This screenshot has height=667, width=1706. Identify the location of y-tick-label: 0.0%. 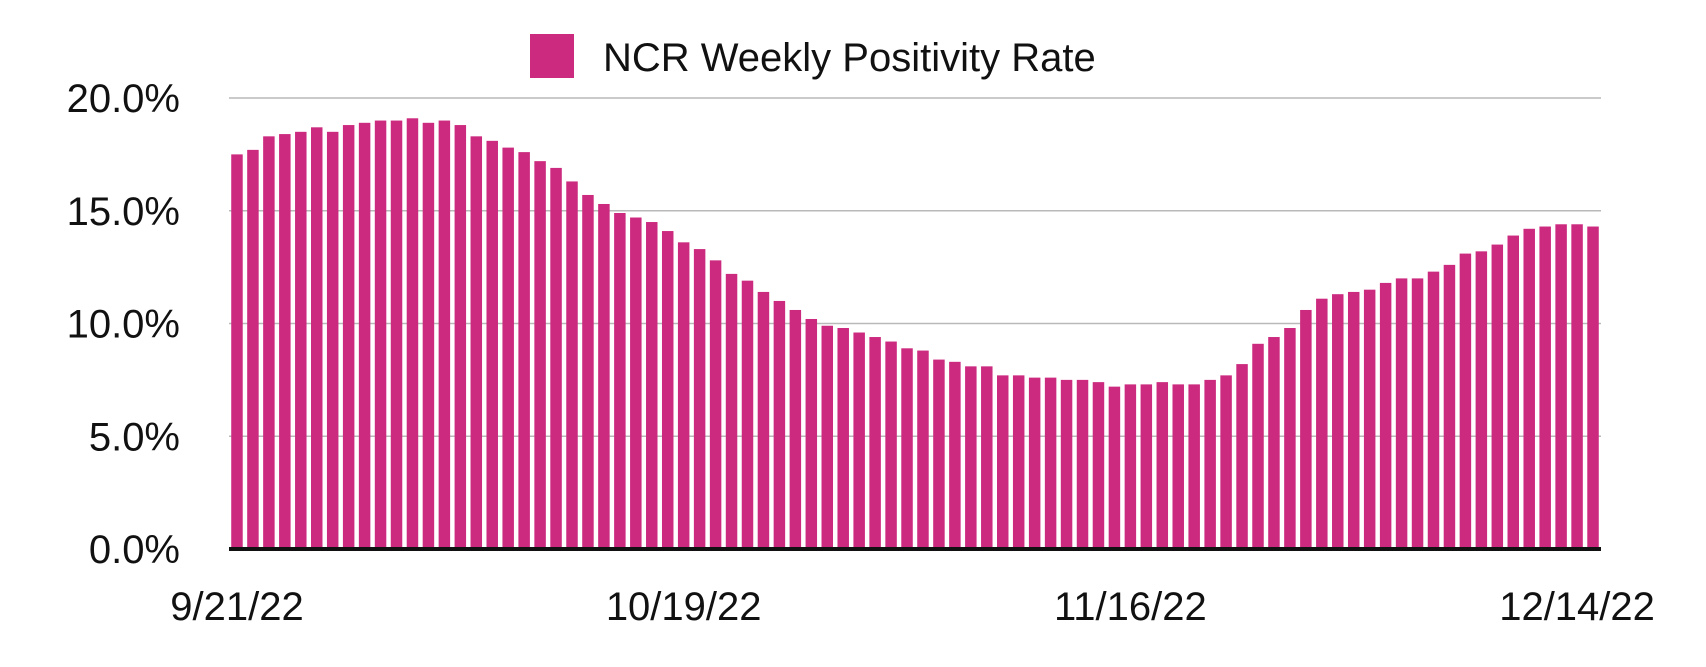
(134, 550).